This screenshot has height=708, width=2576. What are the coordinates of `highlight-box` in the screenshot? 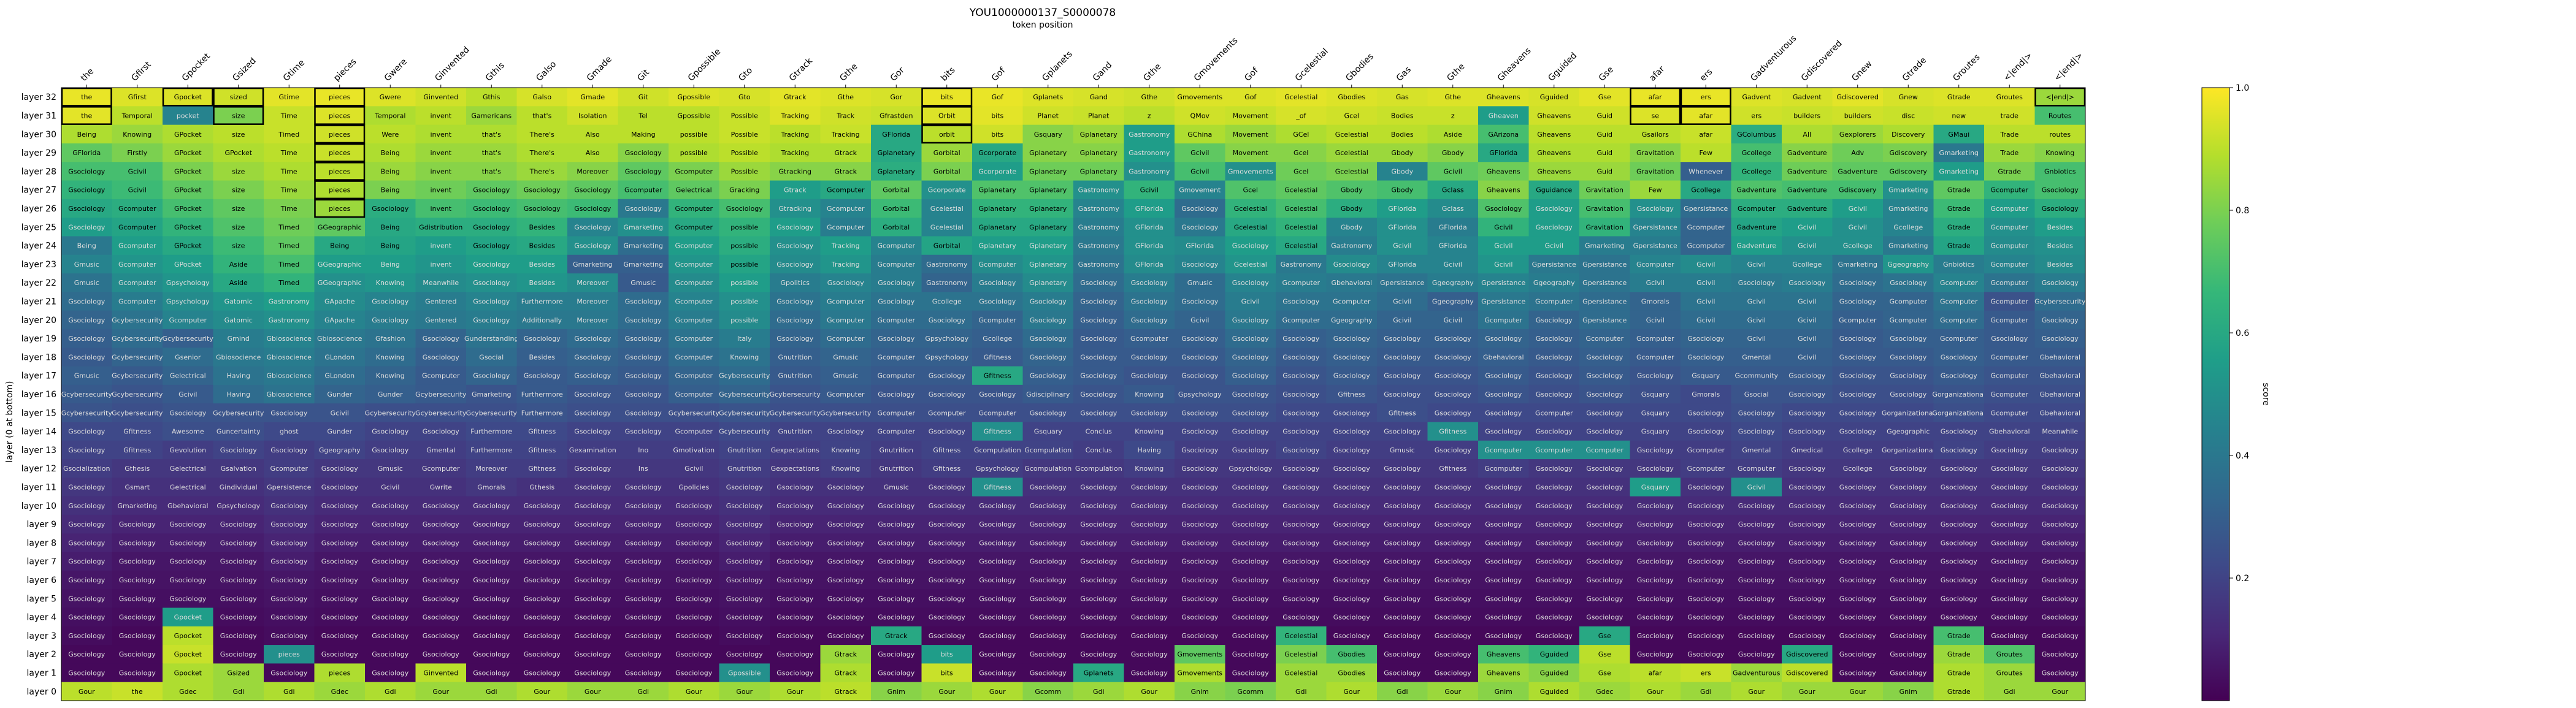 It's located at (86, 116).